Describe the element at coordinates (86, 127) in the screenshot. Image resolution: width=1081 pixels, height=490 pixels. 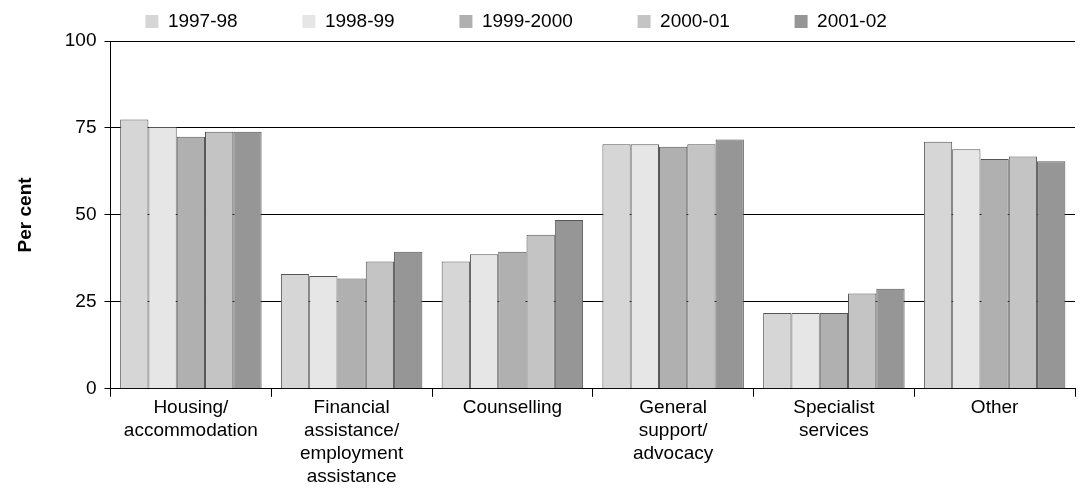
I see `y-tick-label: 75` at that location.